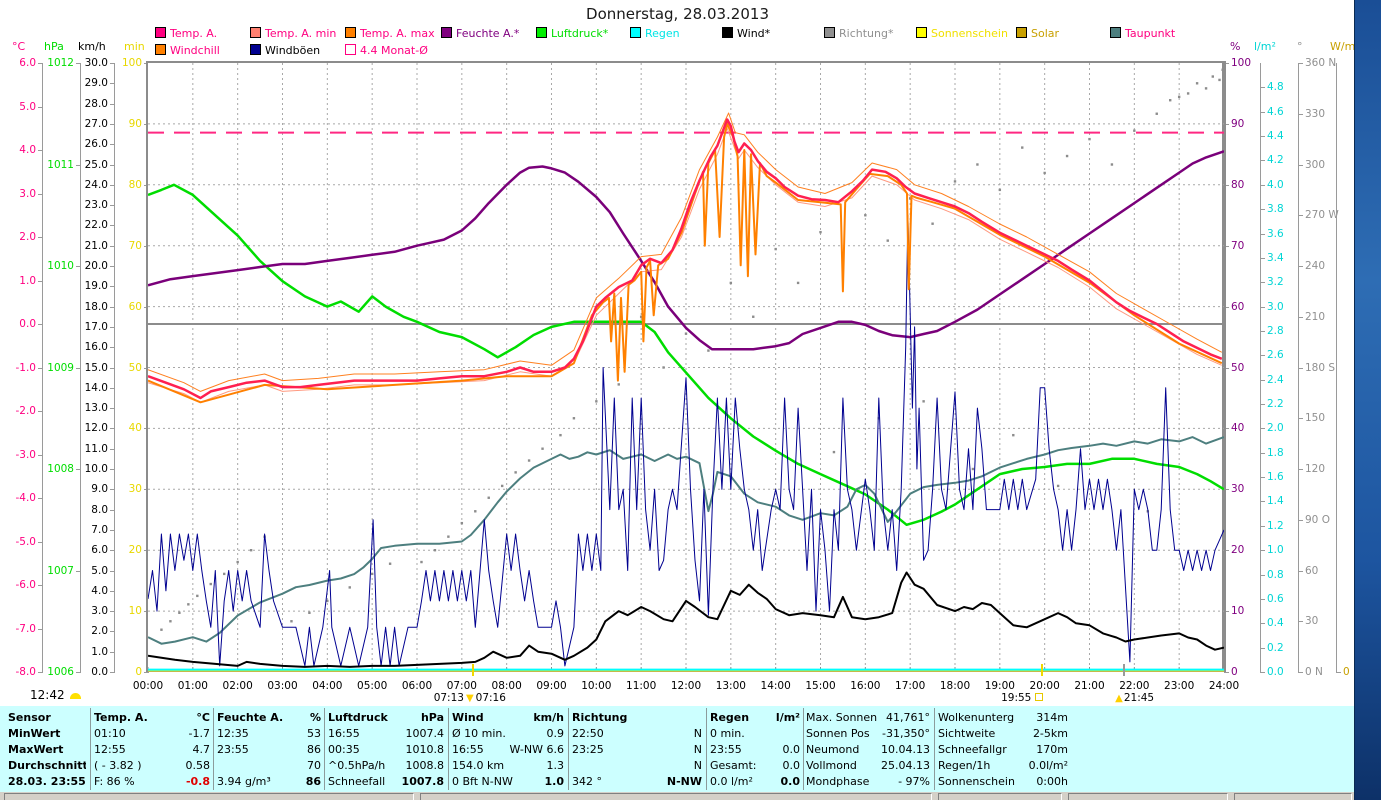 Image resolution: width=1381 pixels, height=800 pixels. Describe the element at coordinates (962, 33) in the screenshot. I see `legend-item-sonnenschein: Sonnenschein` at that location.